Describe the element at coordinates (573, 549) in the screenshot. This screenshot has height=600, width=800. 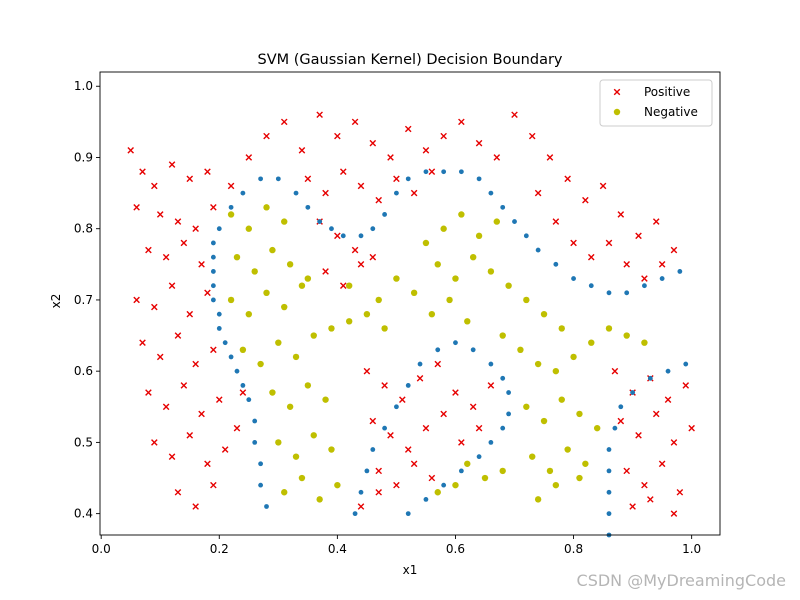
I see `x-tick-label: 0.8` at that location.